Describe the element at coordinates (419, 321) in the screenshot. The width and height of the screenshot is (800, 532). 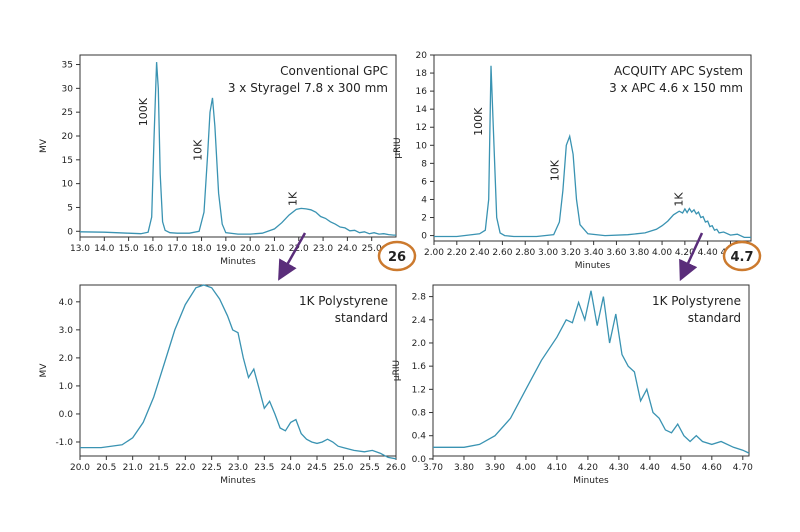
I see `y-tick-label: 2.4` at that location.